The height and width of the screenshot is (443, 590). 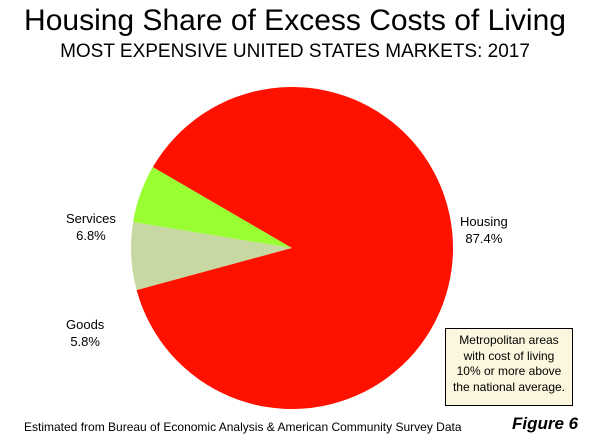 What do you see at coordinates (85, 333) in the screenshot?
I see `goods-slice-label: Goods 5.8%` at bounding box center [85, 333].